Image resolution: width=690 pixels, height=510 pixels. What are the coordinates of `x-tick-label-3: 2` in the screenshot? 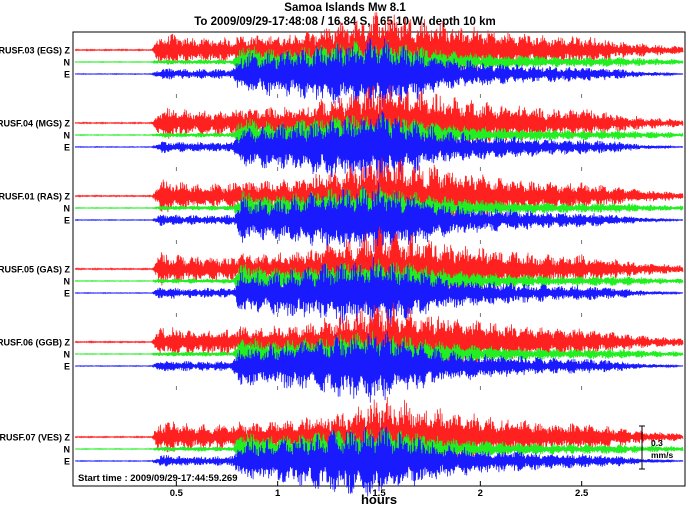 It's located at (480, 493).